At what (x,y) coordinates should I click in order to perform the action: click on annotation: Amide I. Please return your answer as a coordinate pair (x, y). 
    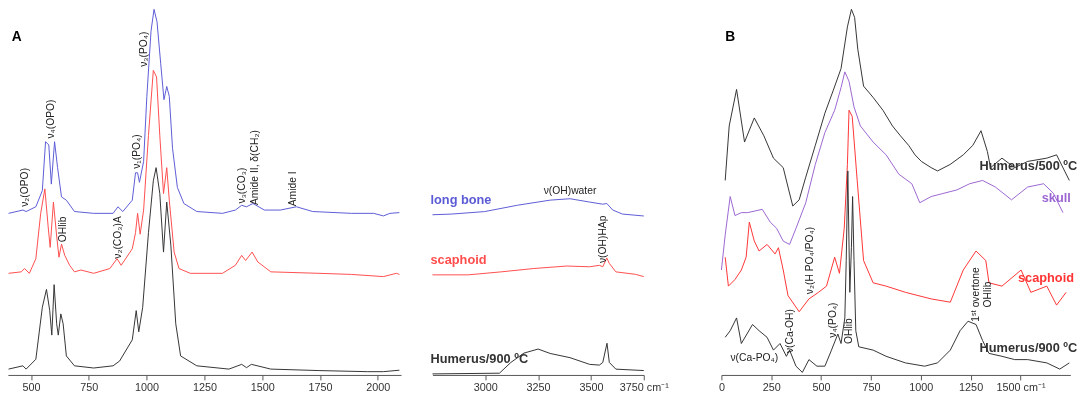
    Looking at the image, I should click on (293, 189).